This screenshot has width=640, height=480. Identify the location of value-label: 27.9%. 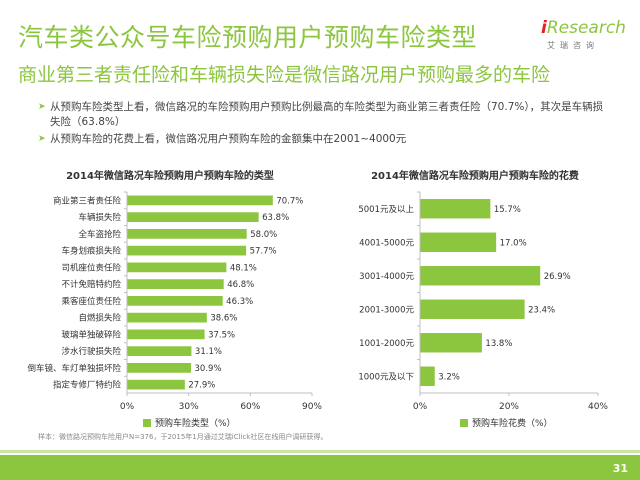
(201, 386).